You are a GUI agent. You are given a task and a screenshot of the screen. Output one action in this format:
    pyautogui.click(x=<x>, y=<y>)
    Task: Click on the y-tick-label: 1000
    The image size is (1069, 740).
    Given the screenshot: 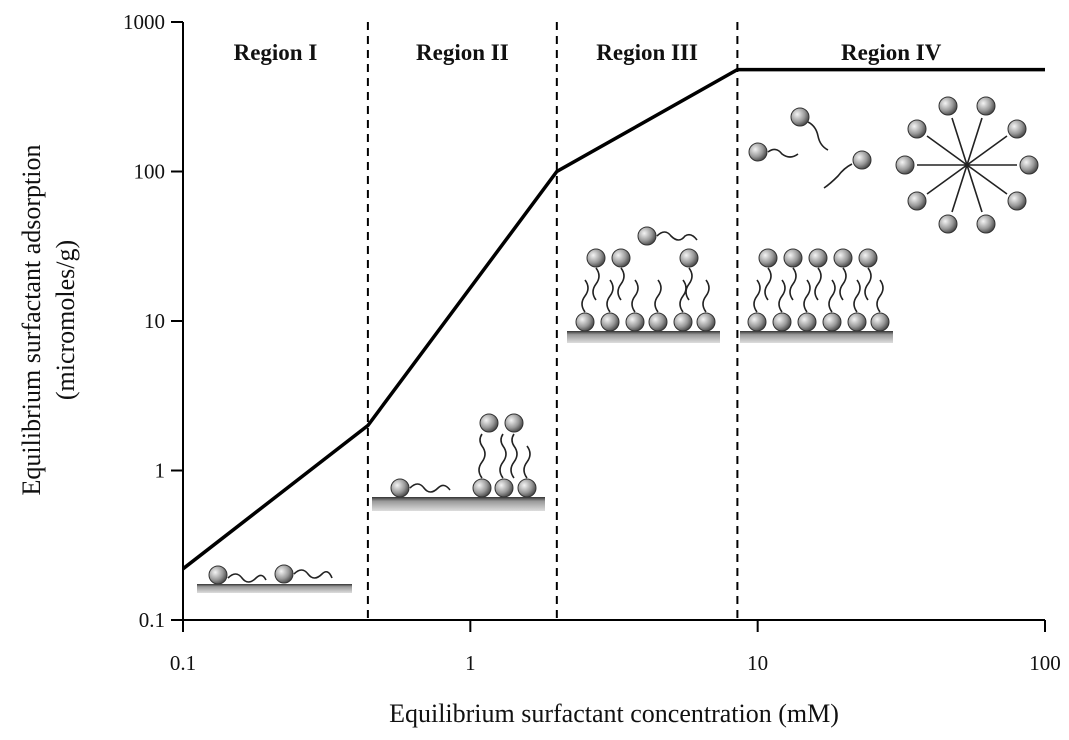 What is the action you would take?
    pyautogui.click(x=144, y=22)
    